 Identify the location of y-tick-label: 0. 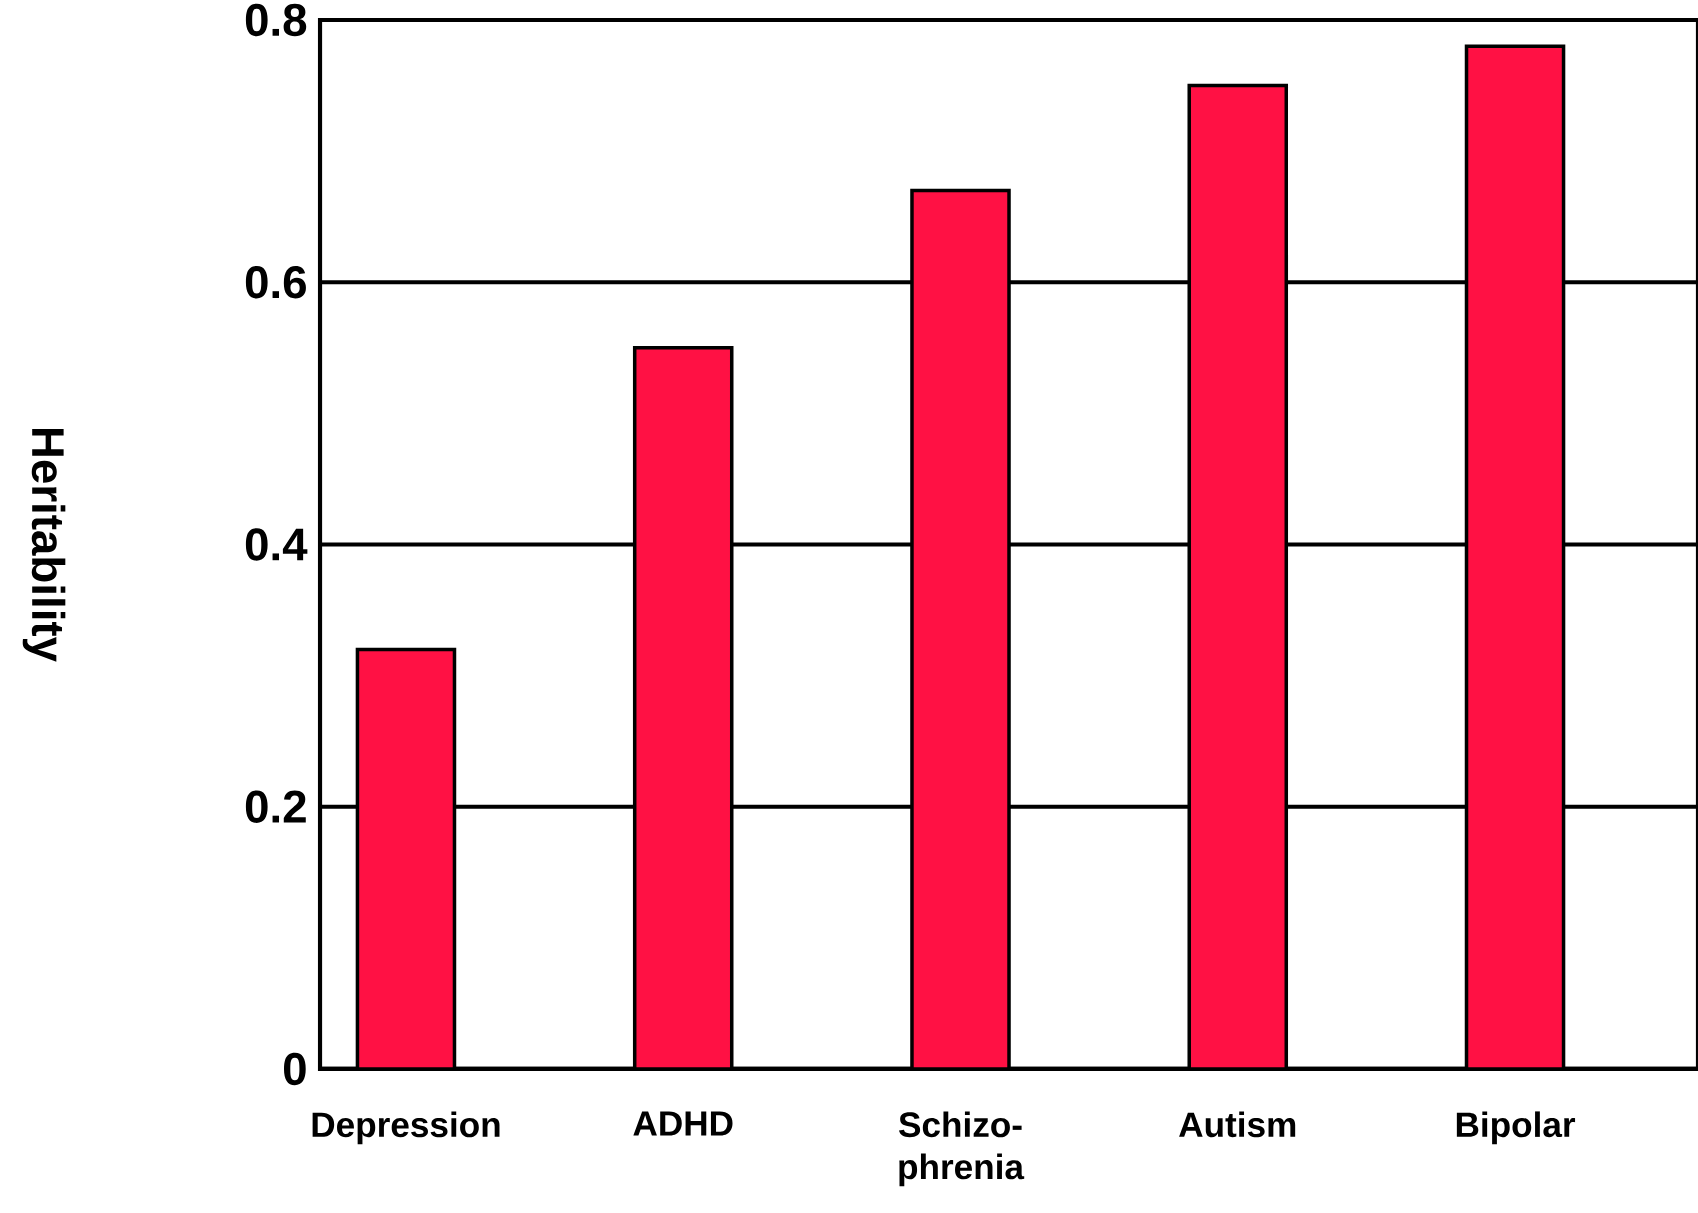
(295, 1069).